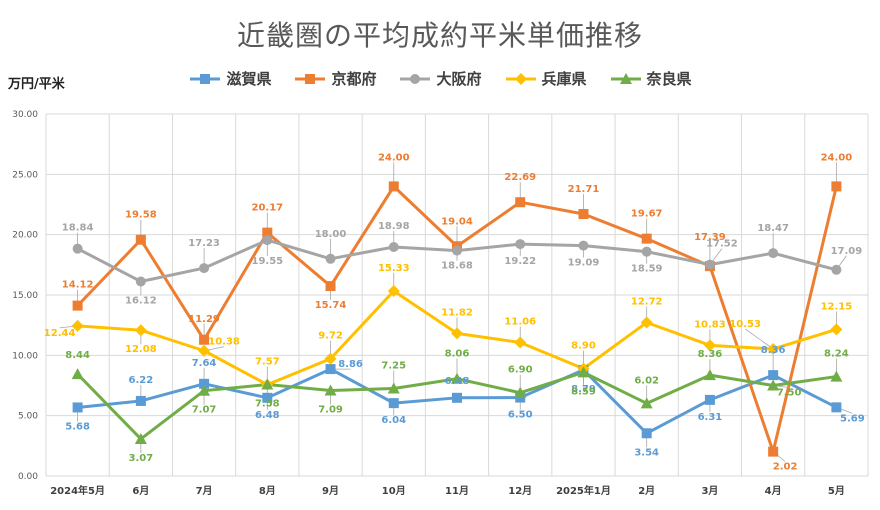 This screenshot has height=510, width=880. Describe the element at coordinates (330, 336) in the screenshot. I see `data-label: 9.72` at that location.